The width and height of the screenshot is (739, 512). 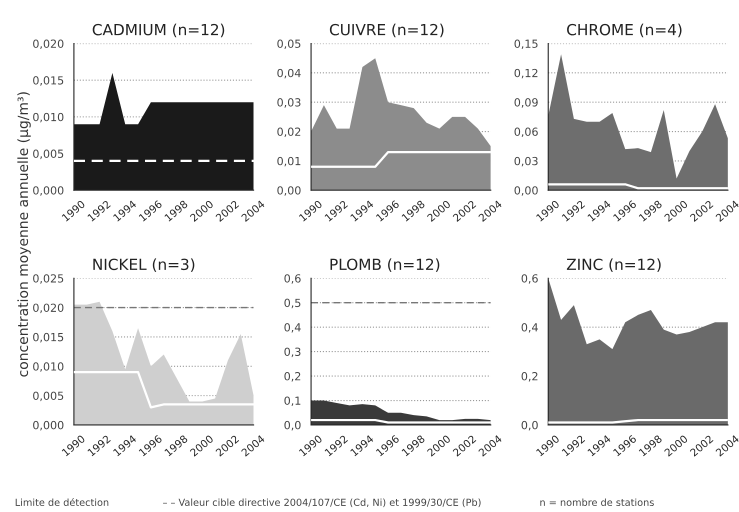 I want to click on y-tick-label: 0,025, so click(x=48, y=279).